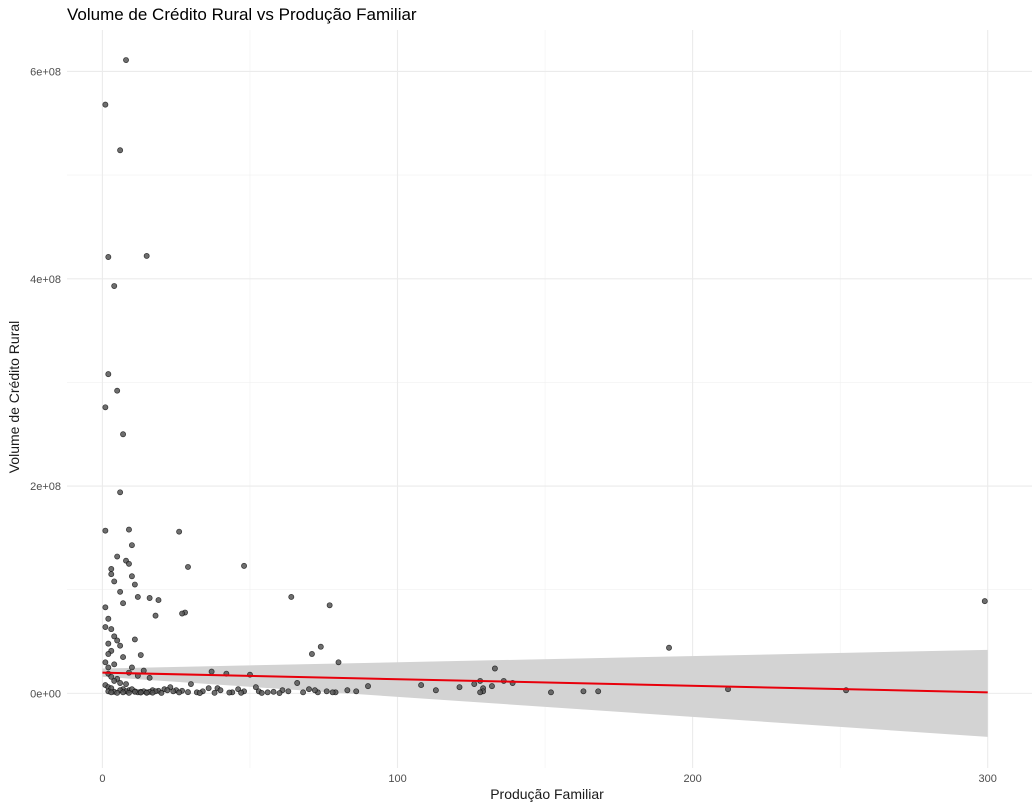  Describe the element at coordinates (692, 779) in the screenshot. I see `x-tick-label: 200` at that location.